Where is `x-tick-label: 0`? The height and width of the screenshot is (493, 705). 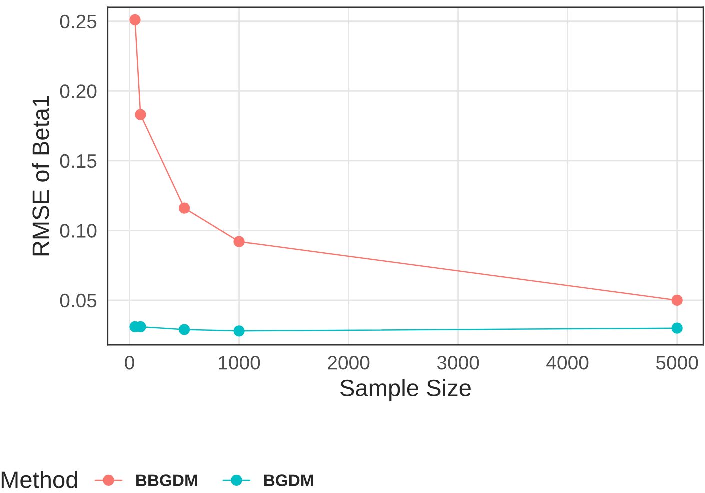 x-tick-label: 0 is located at coordinates (129, 363).